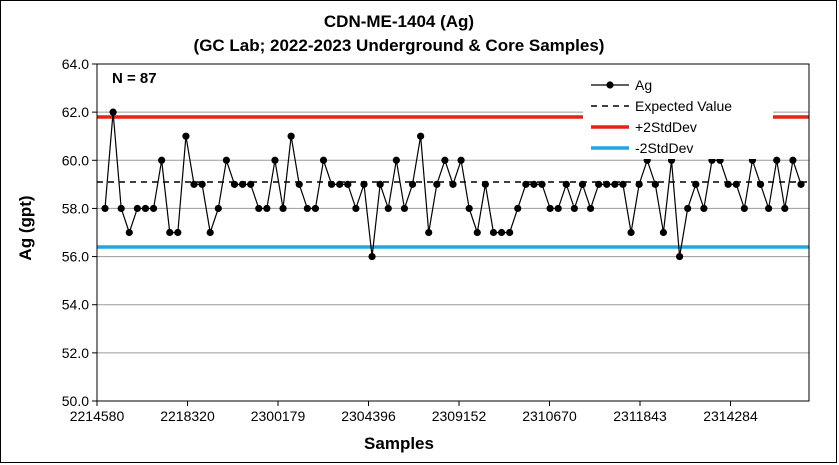  I want to click on y-tick-label: 58.0, so click(75, 208).